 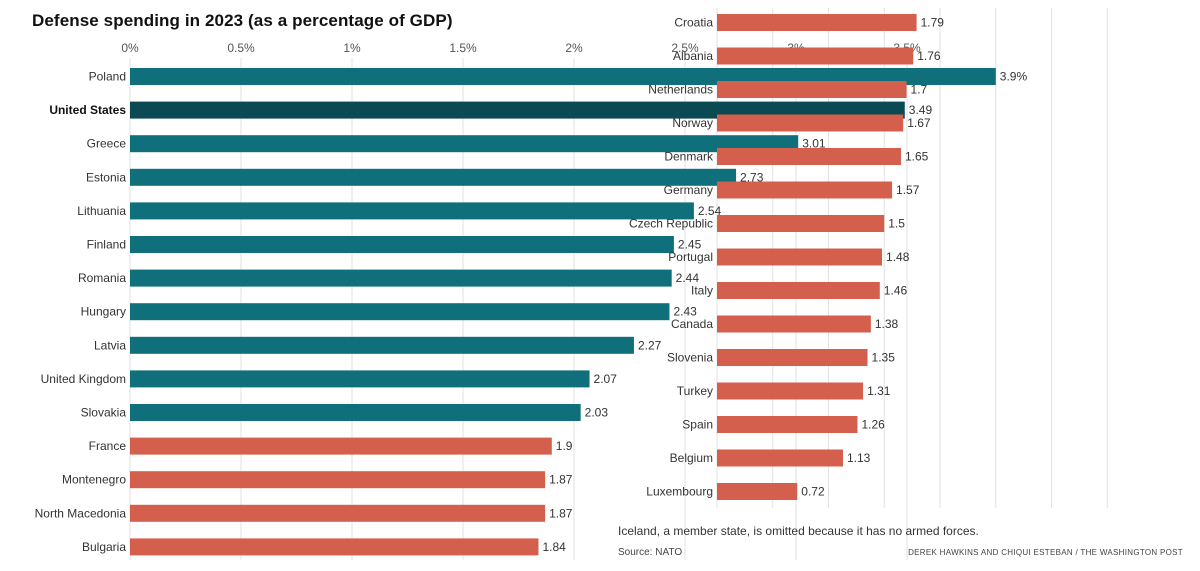 I want to click on bar-montenegro, so click(x=338, y=480).